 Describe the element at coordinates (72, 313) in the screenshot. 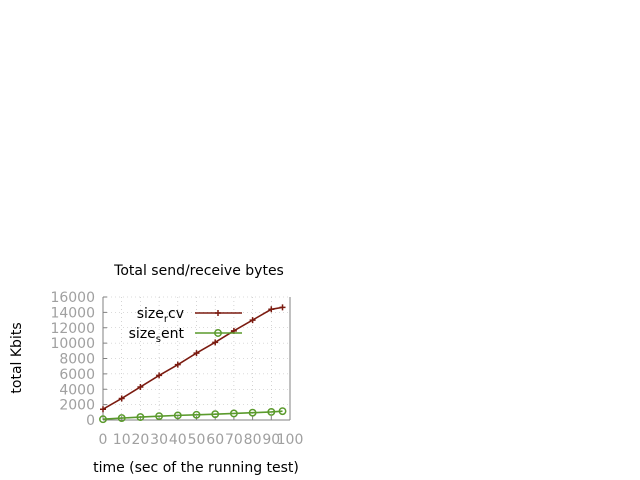

I see `y-tick-label: 14000` at that location.